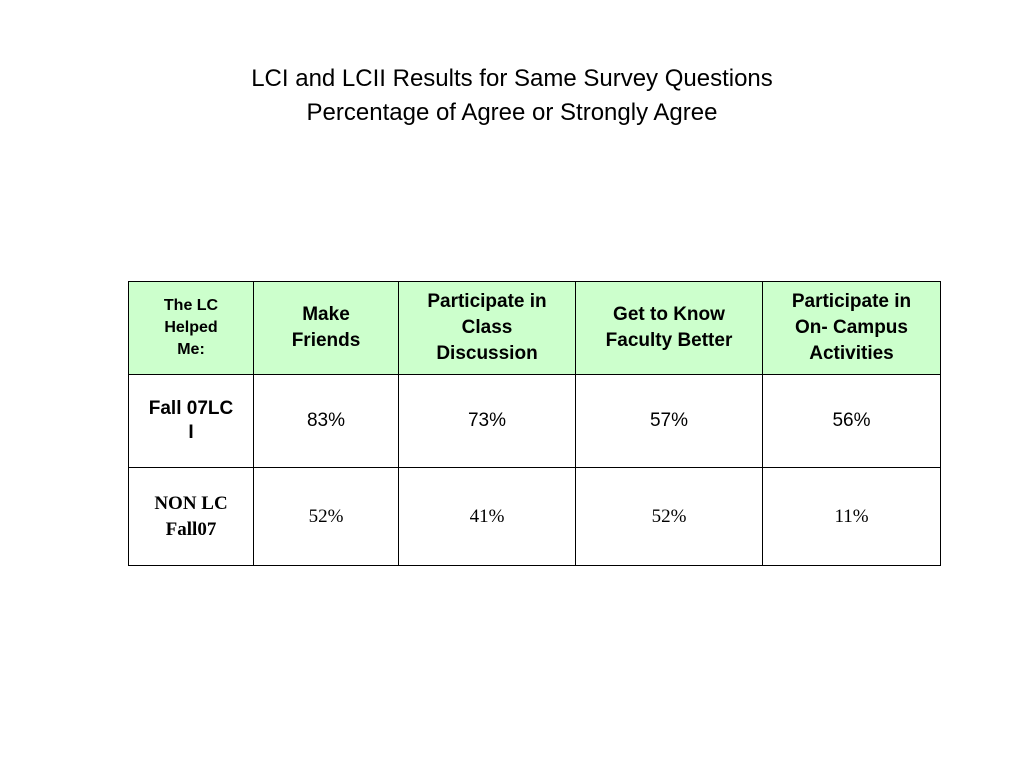 Image resolution: width=1024 pixels, height=768 pixels. What do you see at coordinates (191, 516) in the screenshot?
I see `row-header-cell: NON LC Fall07` at bounding box center [191, 516].